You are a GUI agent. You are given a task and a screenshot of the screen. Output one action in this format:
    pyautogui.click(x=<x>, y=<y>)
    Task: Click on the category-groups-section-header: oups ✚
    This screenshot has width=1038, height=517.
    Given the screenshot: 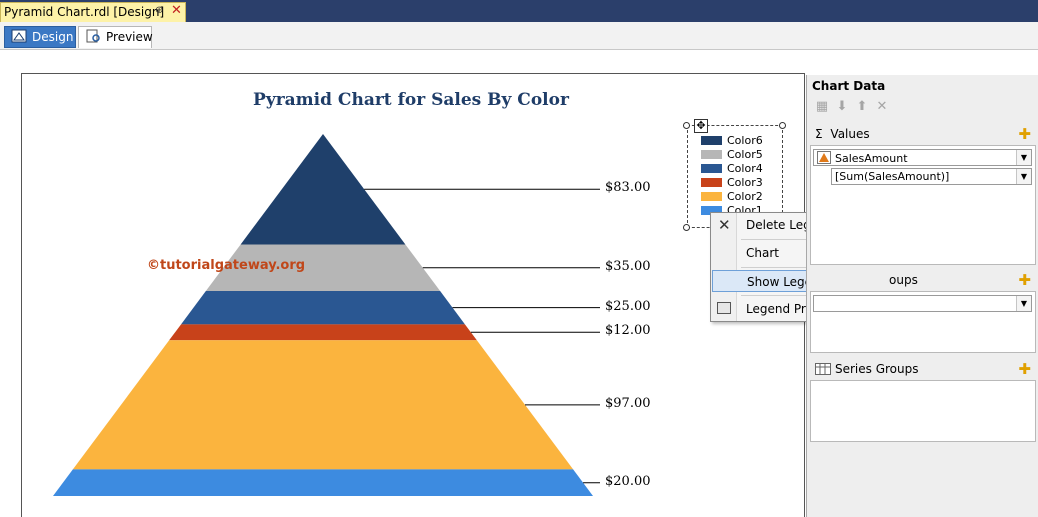 What is the action you would take?
    pyautogui.click(x=923, y=280)
    